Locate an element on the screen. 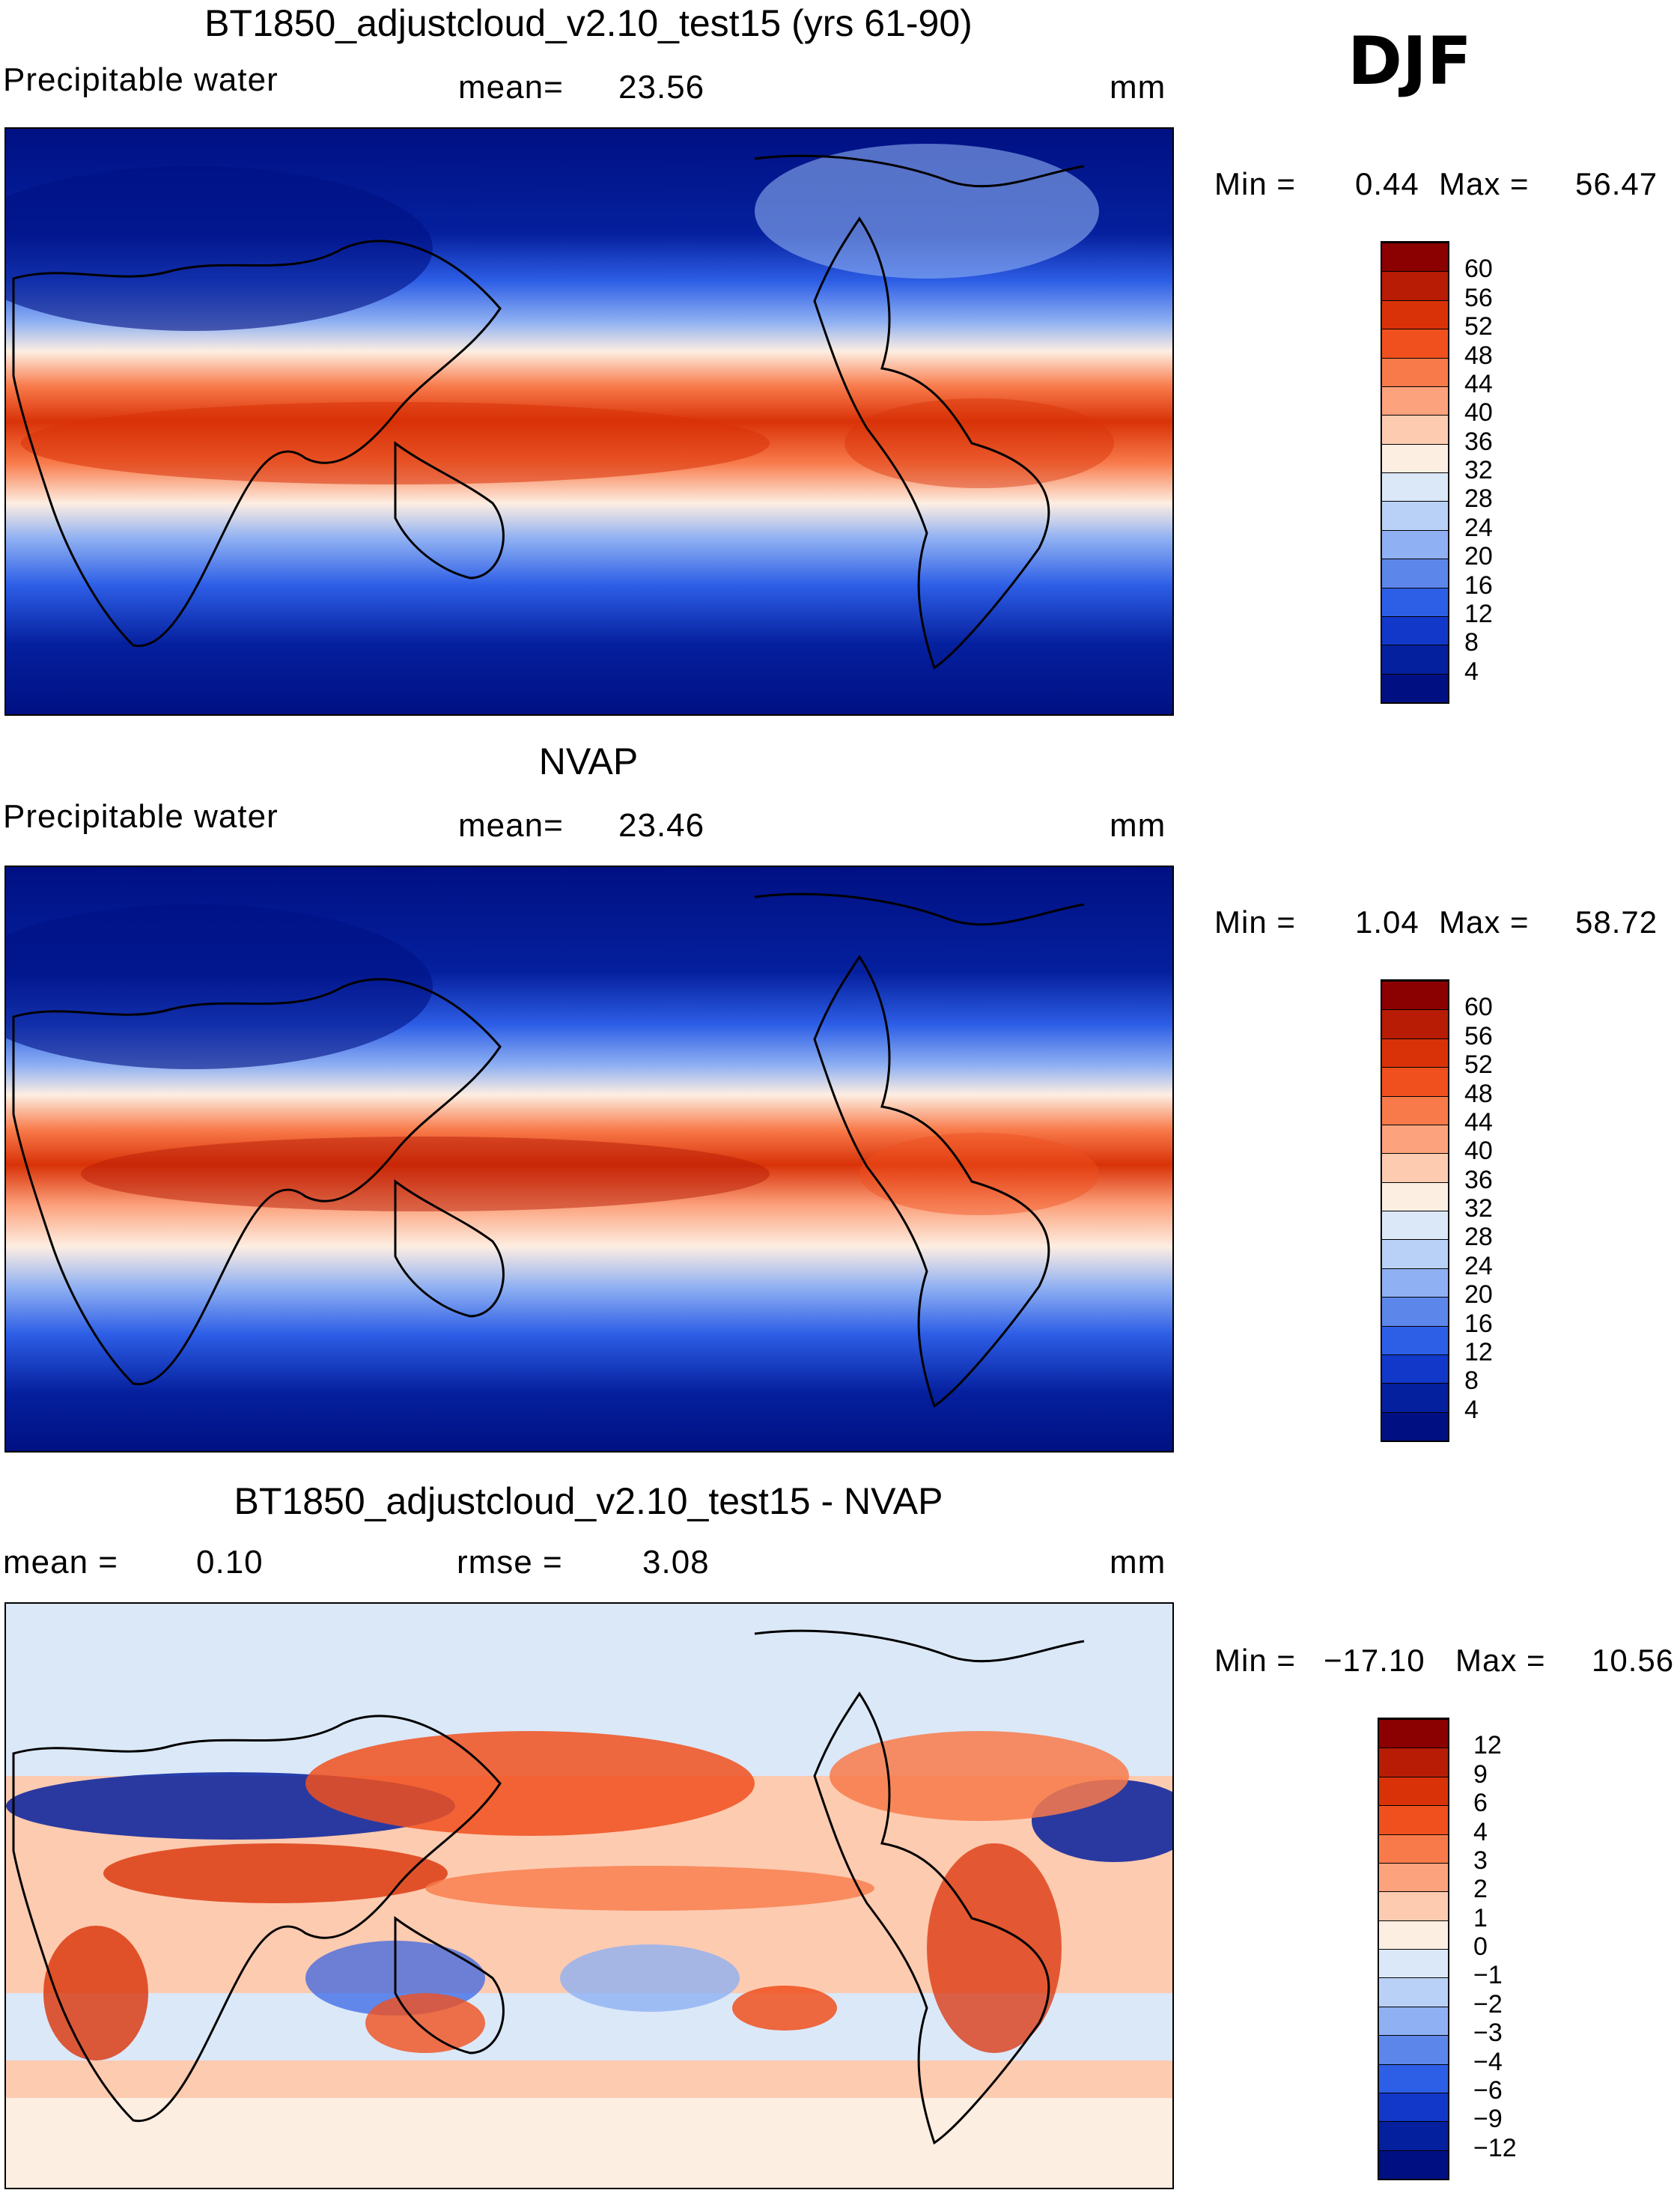  panel2-units: mm is located at coordinates (1138, 825).